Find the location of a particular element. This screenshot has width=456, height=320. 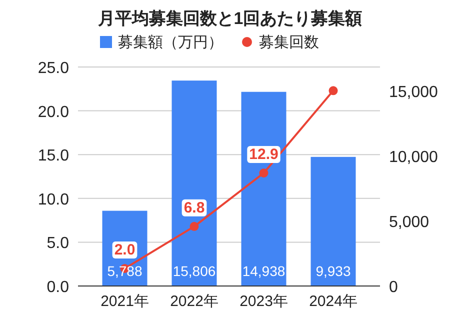

data-label: 5,788 is located at coordinates (124, 271).